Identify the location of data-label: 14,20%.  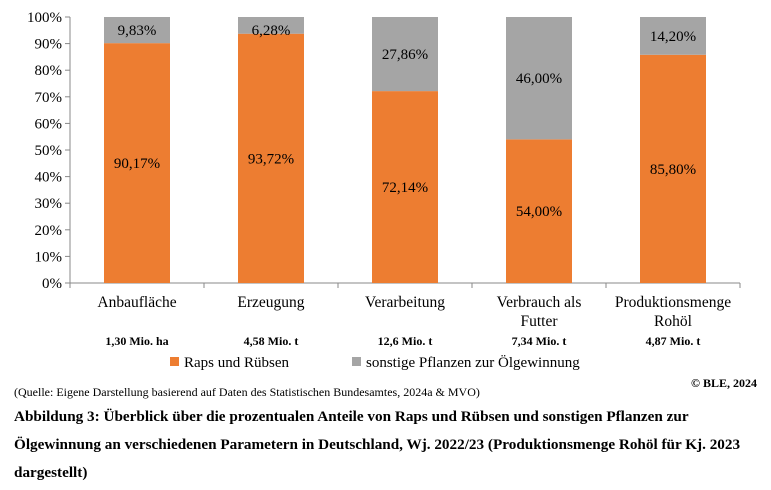
(673, 37).